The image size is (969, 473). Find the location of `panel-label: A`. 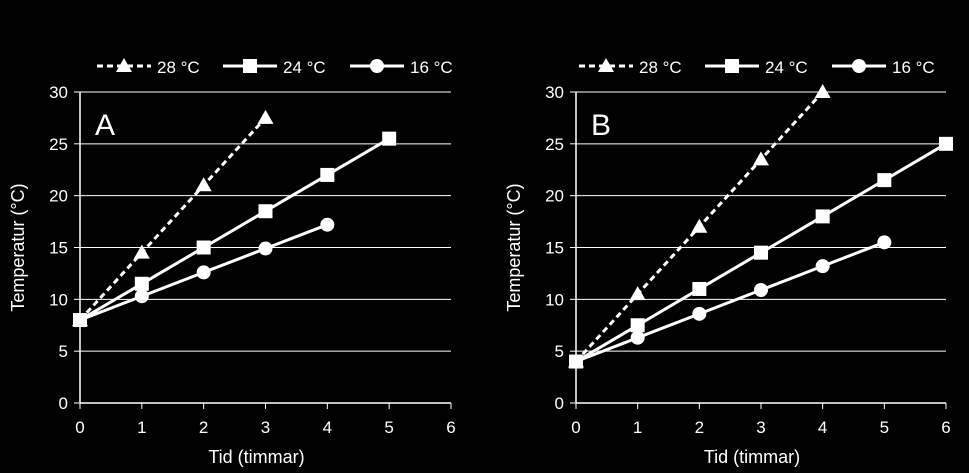

panel-label: A is located at coordinates (105, 125).